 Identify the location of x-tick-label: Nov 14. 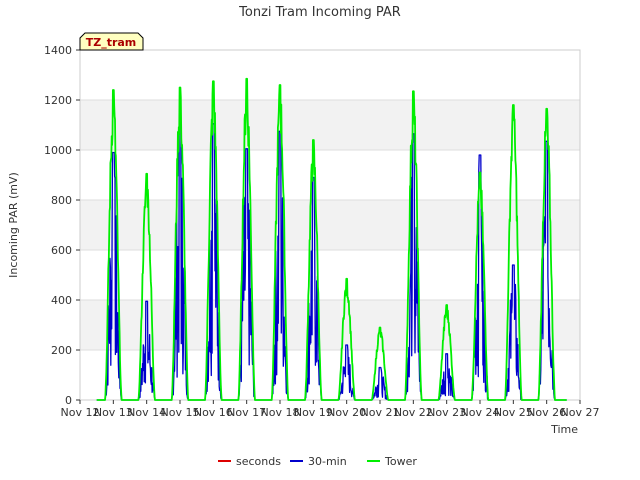
(146, 412).